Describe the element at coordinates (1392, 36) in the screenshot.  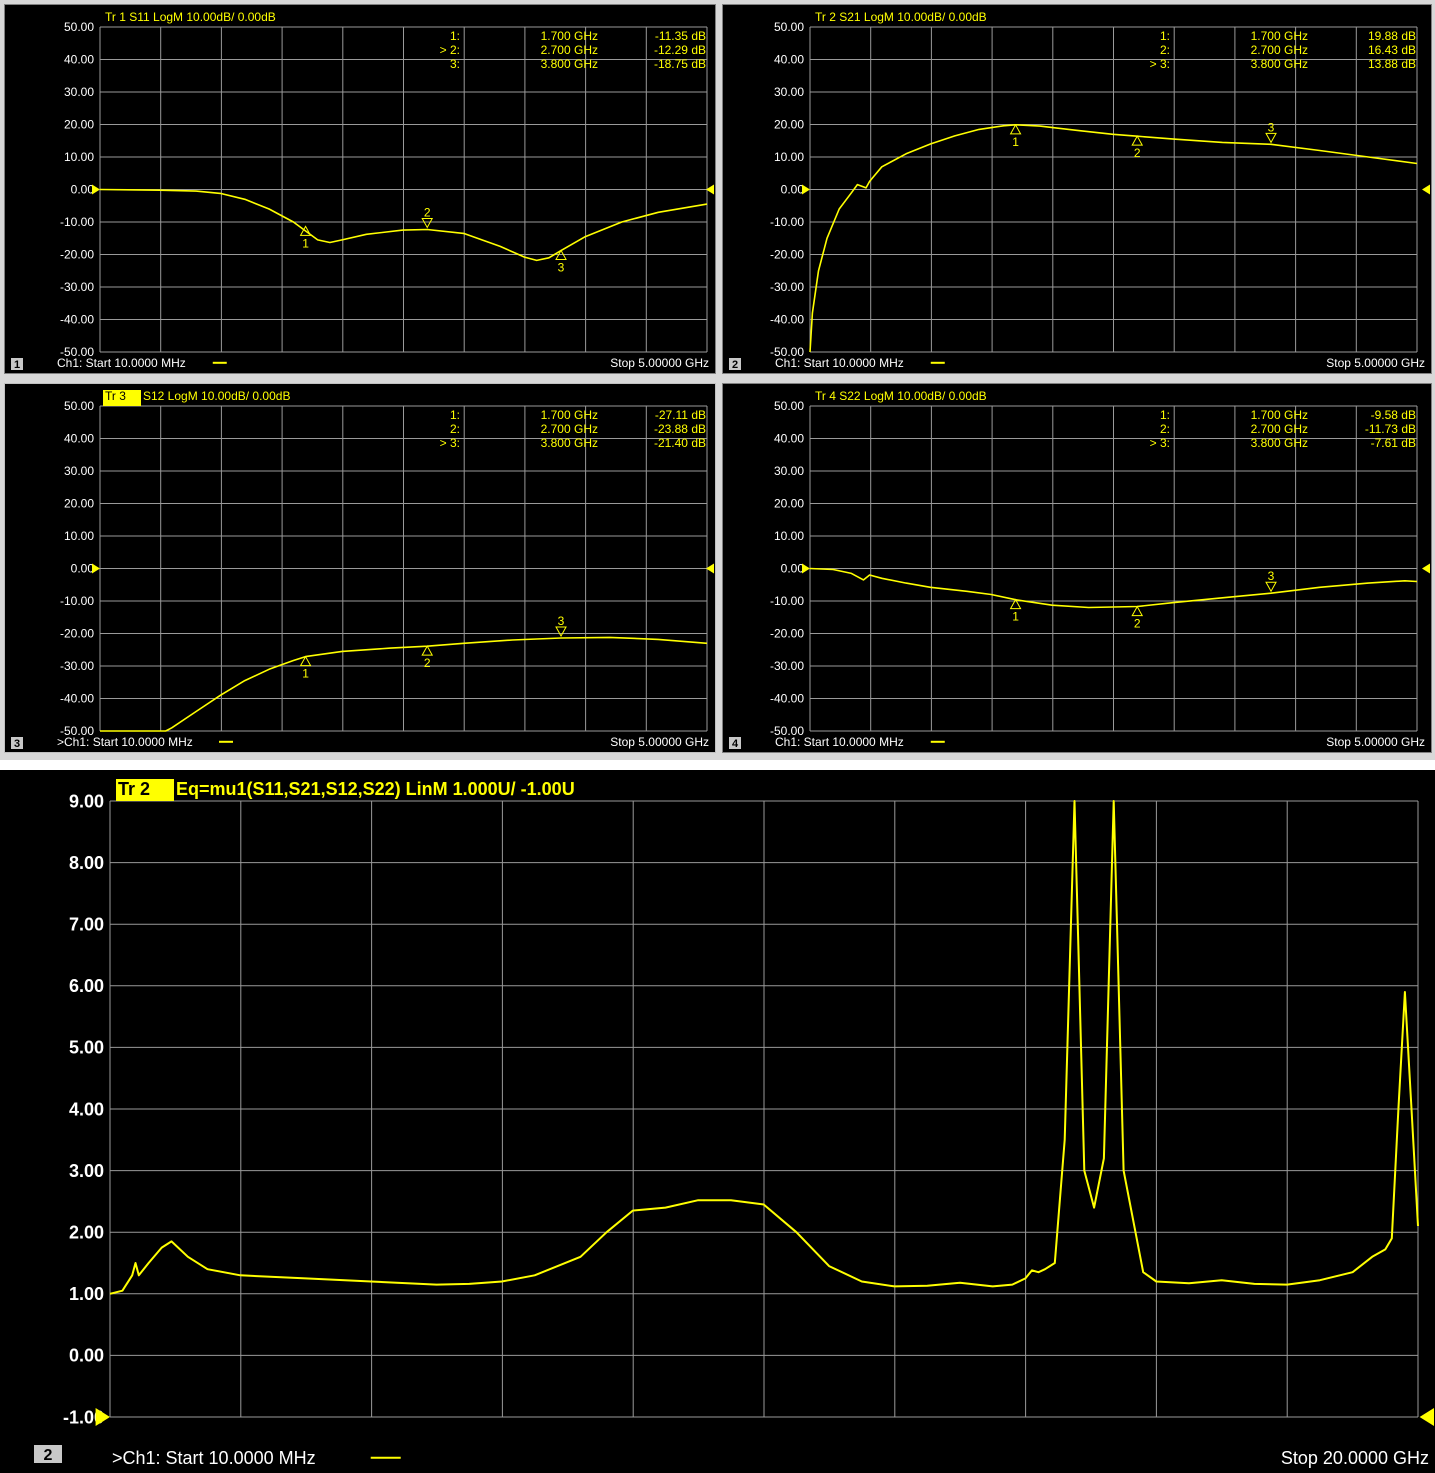
I see `marker-readout-value: 19.88 dB` at that location.